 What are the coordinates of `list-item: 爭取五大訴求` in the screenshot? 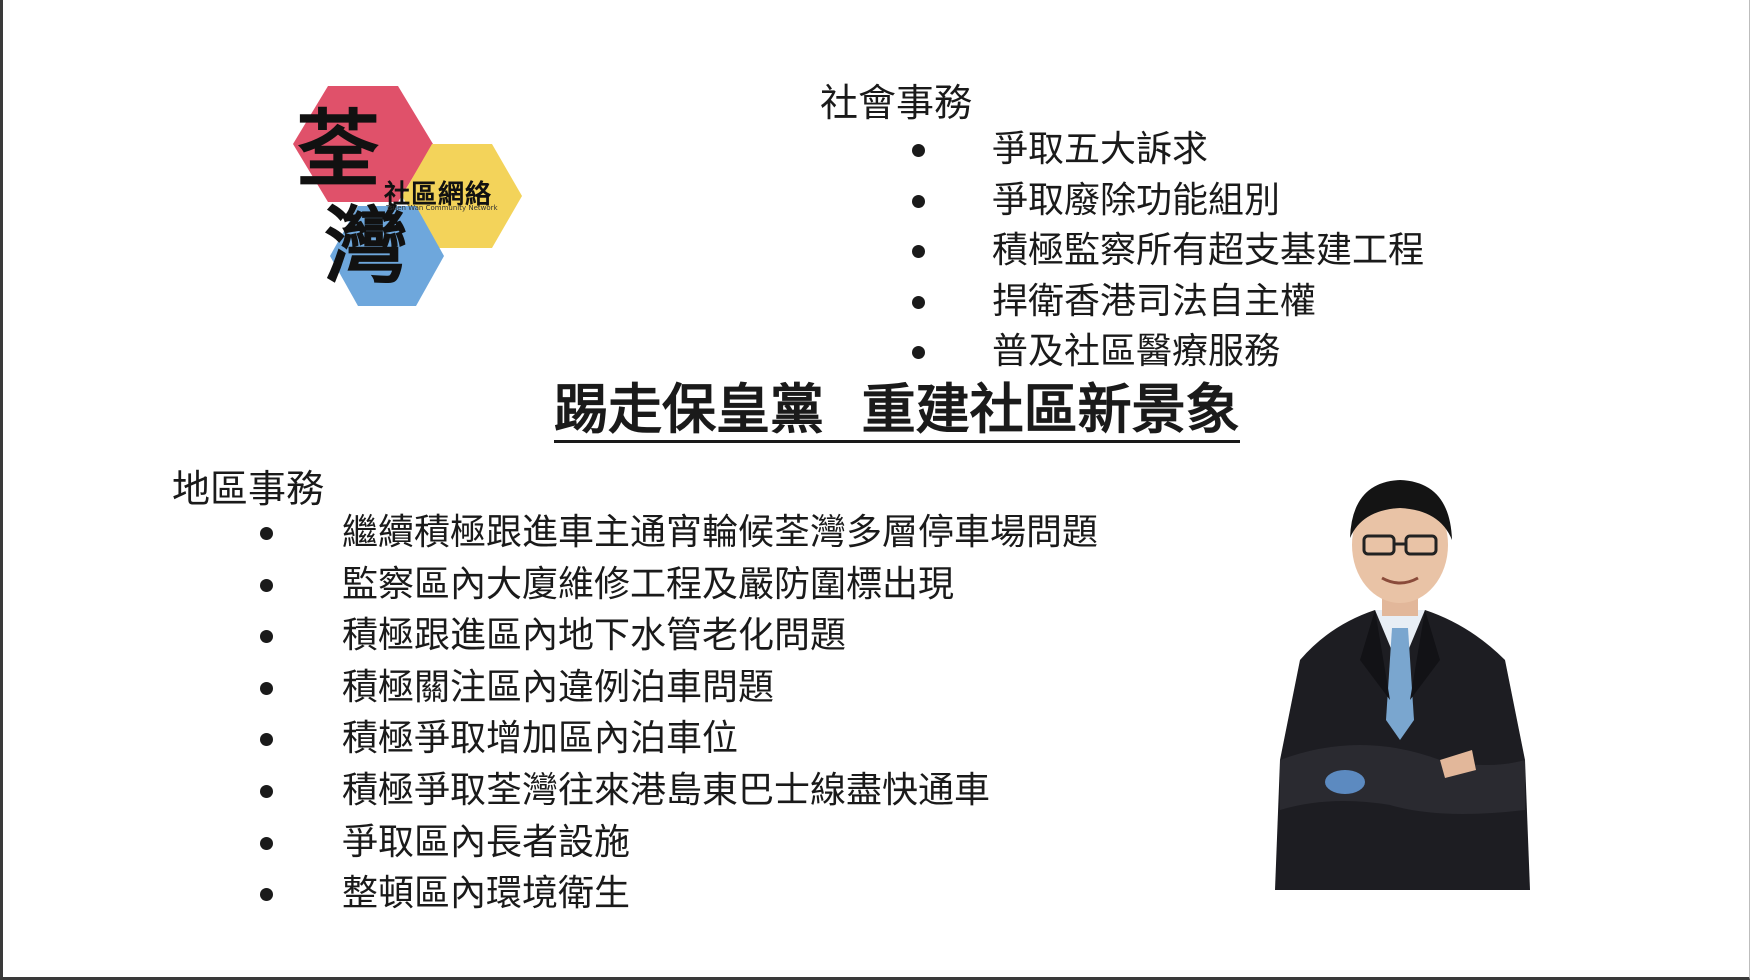 It's located at (1168, 157).